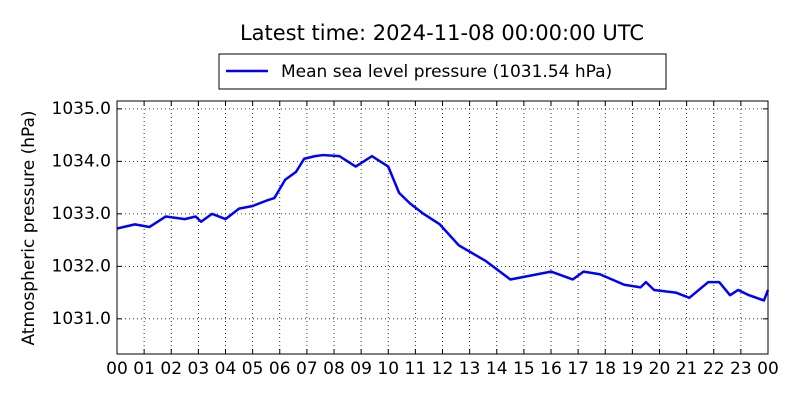  What do you see at coordinates (81, 266) in the screenshot?
I see `y-tick-label: 1032.0` at bounding box center [81, 266].